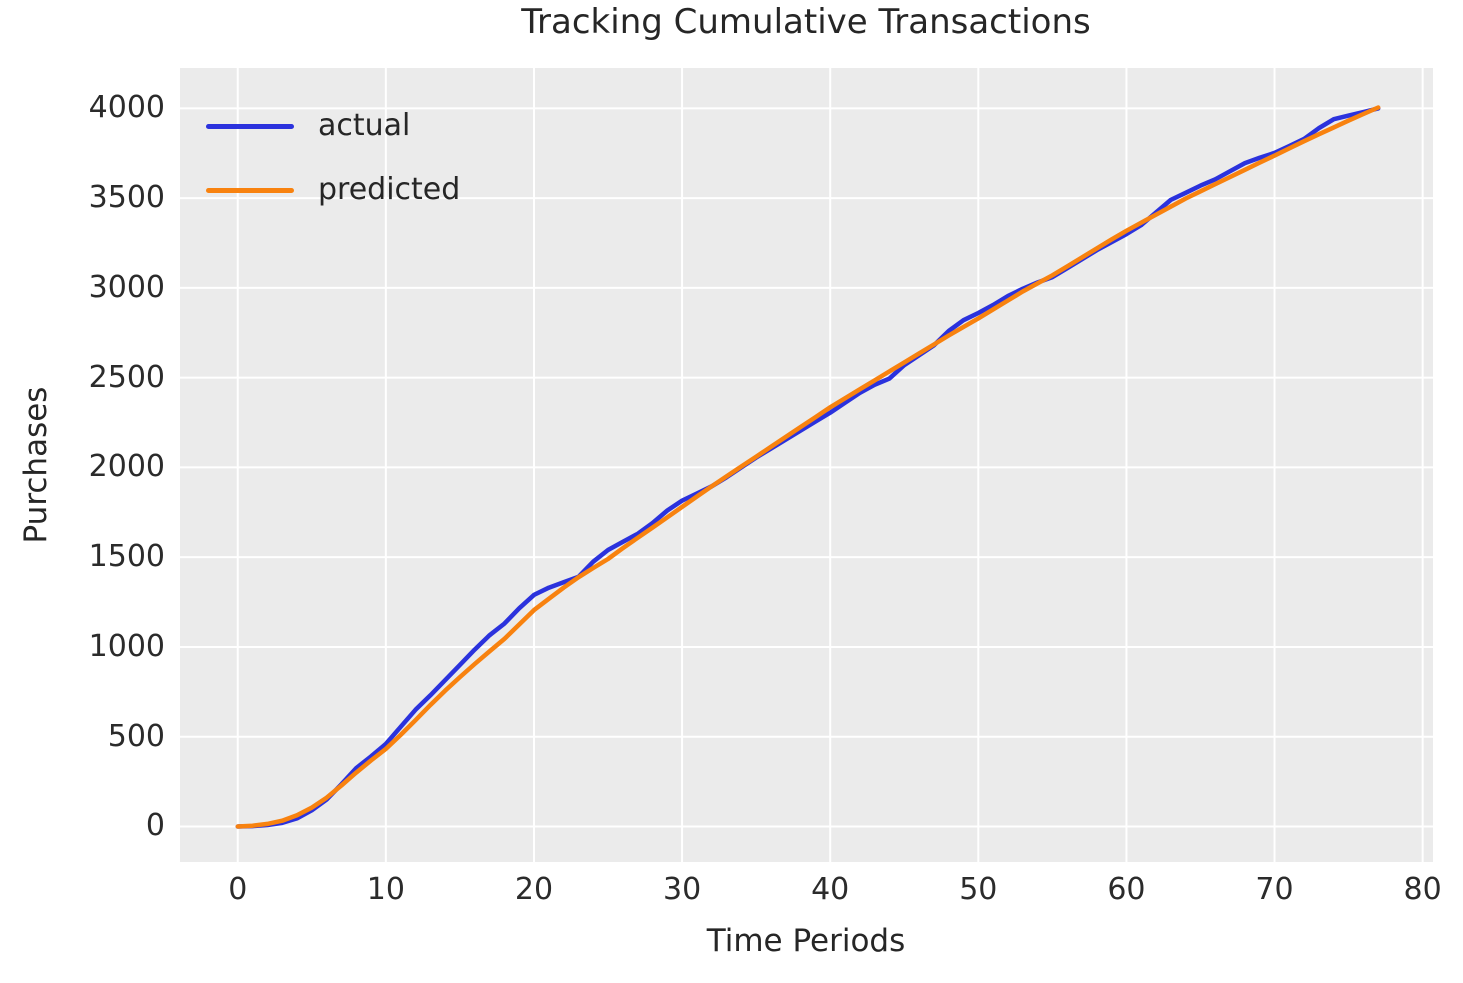 This screenshot has width=1463, height=983. What do you see at coordinates (364, 125) in the screenshot?
I see `legend-label-actual: actual` at bounding box center [364, 125].